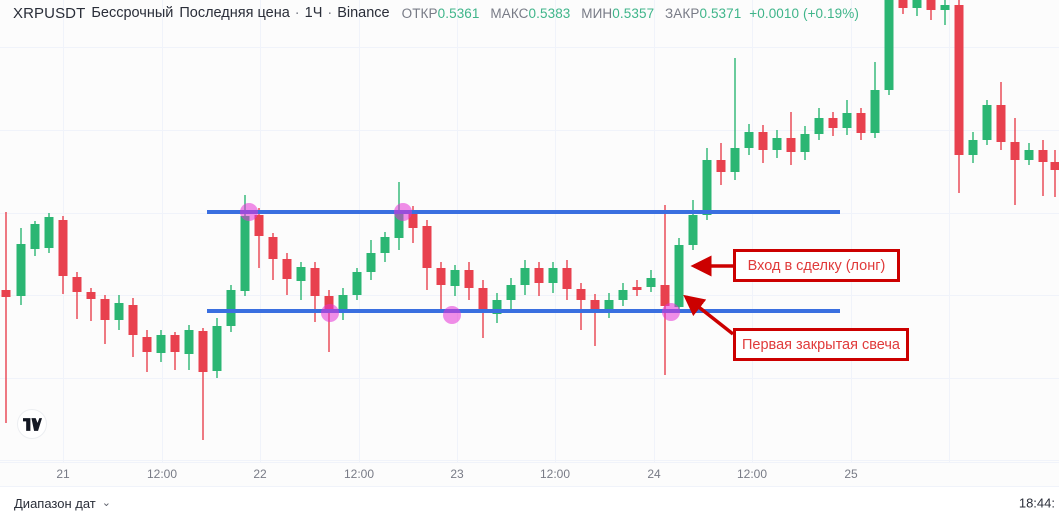 This screenshot has height=519, width=1059. What do you see at coordinates (32, 424) in the screenshot?
I see `tradingview-logo-icon` at bounding box center [32, 424].